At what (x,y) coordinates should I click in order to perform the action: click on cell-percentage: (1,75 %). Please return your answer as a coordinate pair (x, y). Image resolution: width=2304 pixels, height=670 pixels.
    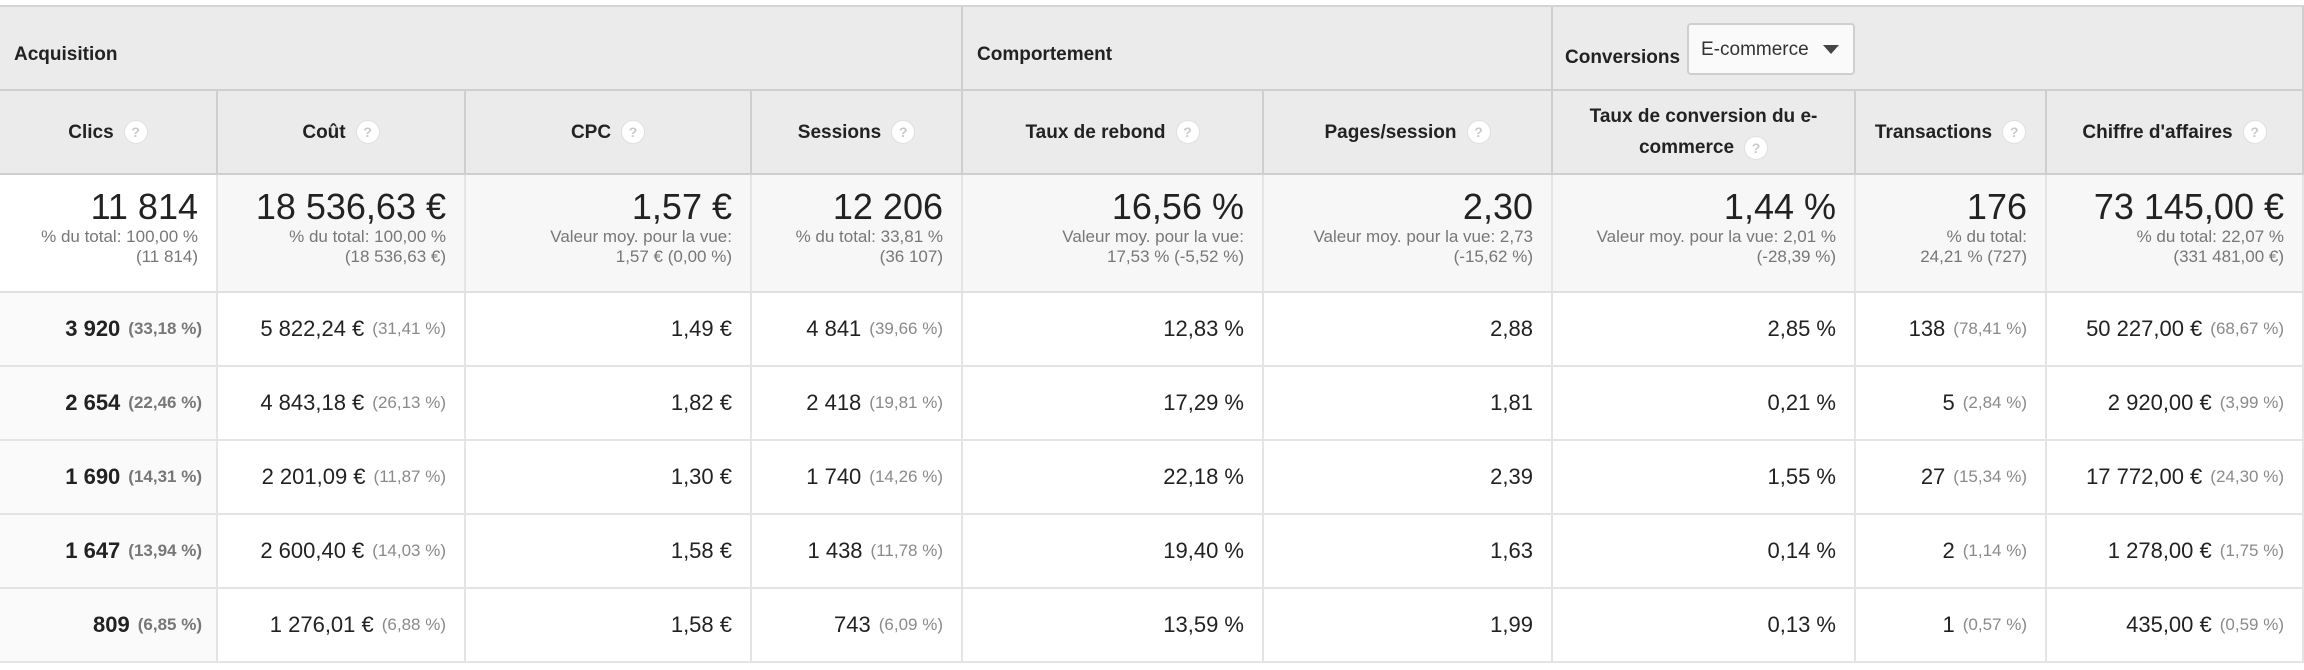
    Looking at the image, I should click on (2251, 550).